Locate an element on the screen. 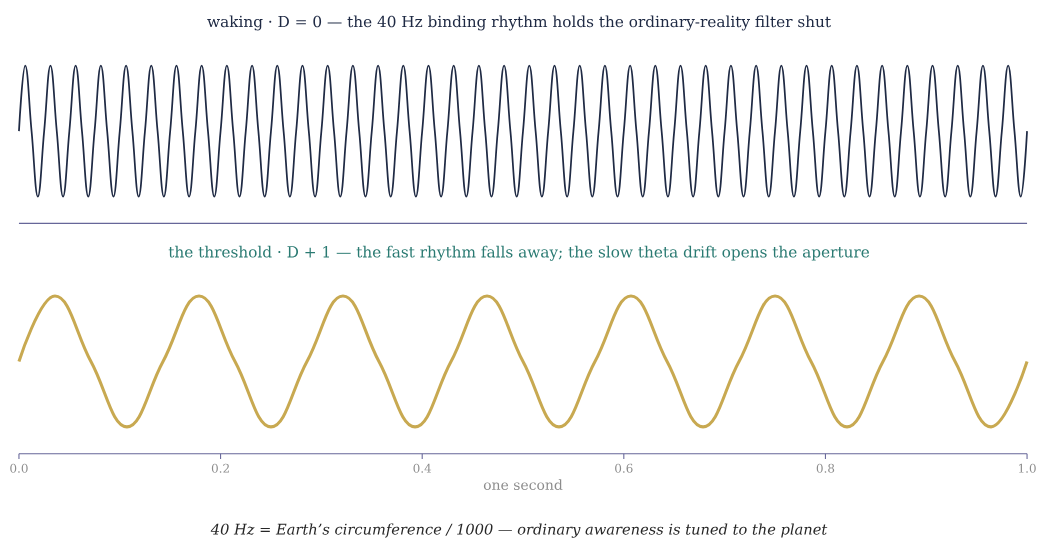  x-tick-label: 0.6 is located at coordinates (624, 468).